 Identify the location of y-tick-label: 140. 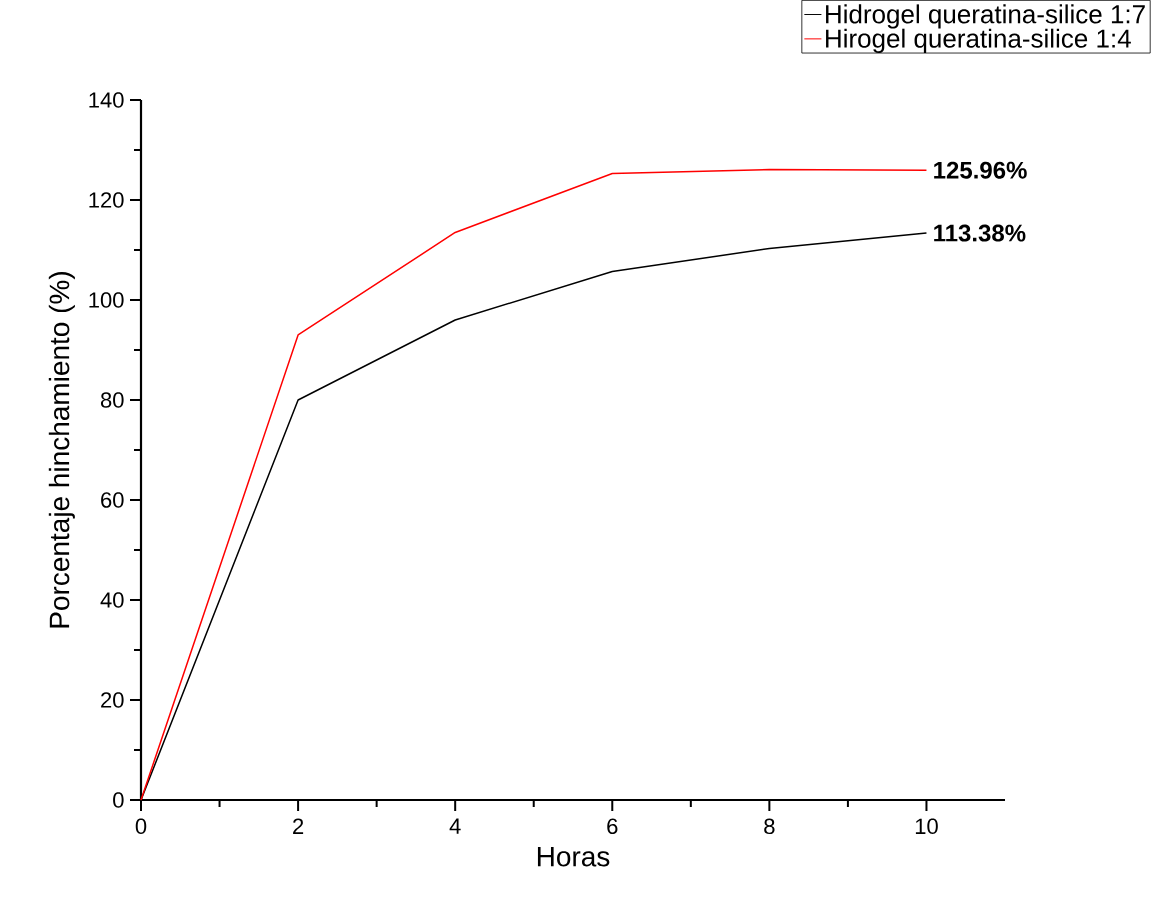
(106, 100).